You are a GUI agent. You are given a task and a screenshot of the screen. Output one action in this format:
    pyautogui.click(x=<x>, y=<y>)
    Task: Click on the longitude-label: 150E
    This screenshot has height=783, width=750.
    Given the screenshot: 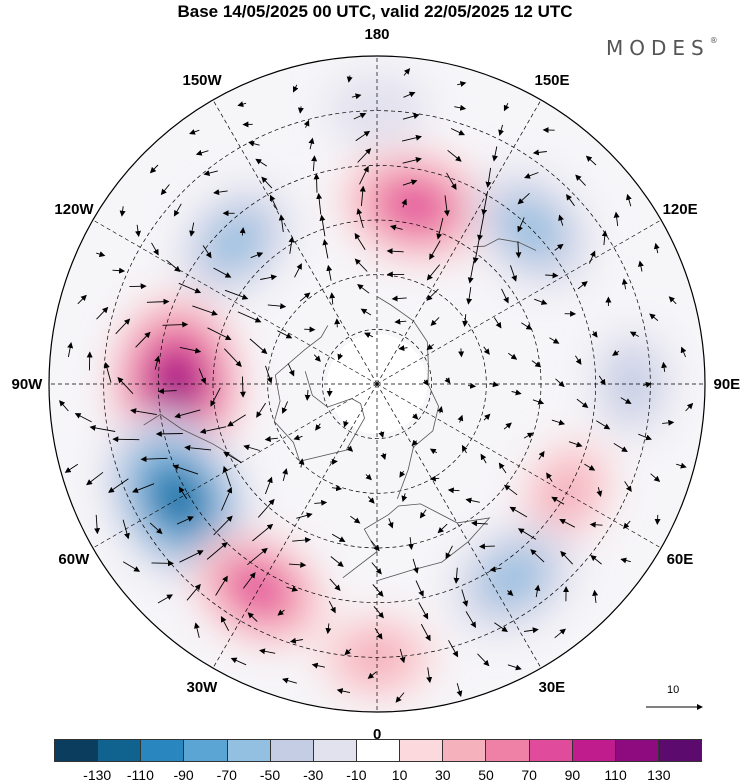 What is the action you would take?
    pyautogui.click(x=552, y=81)
    